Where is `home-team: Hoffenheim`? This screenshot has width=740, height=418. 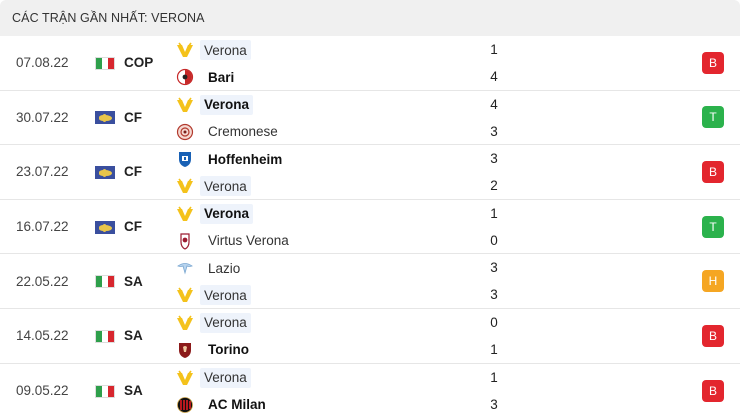
home-team: Hoffenheim is located at coordinates (231, 159).